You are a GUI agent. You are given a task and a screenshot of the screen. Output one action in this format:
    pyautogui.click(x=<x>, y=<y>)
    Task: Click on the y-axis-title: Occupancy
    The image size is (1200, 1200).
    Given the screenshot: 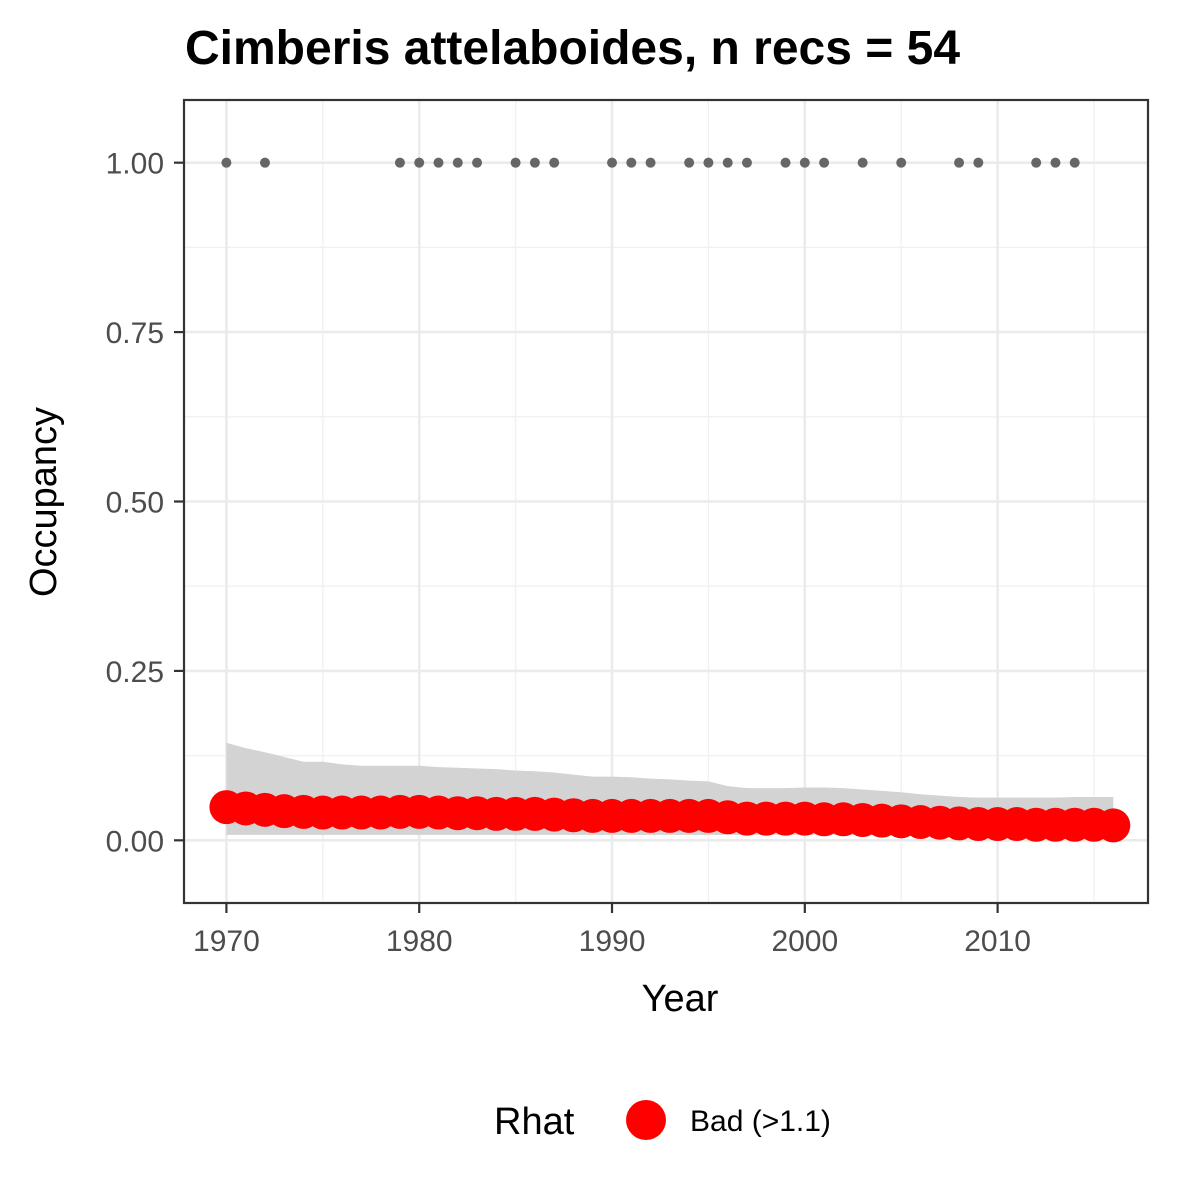 What is the action you would take?
    pyautogui.click(x=44, y=502)
    